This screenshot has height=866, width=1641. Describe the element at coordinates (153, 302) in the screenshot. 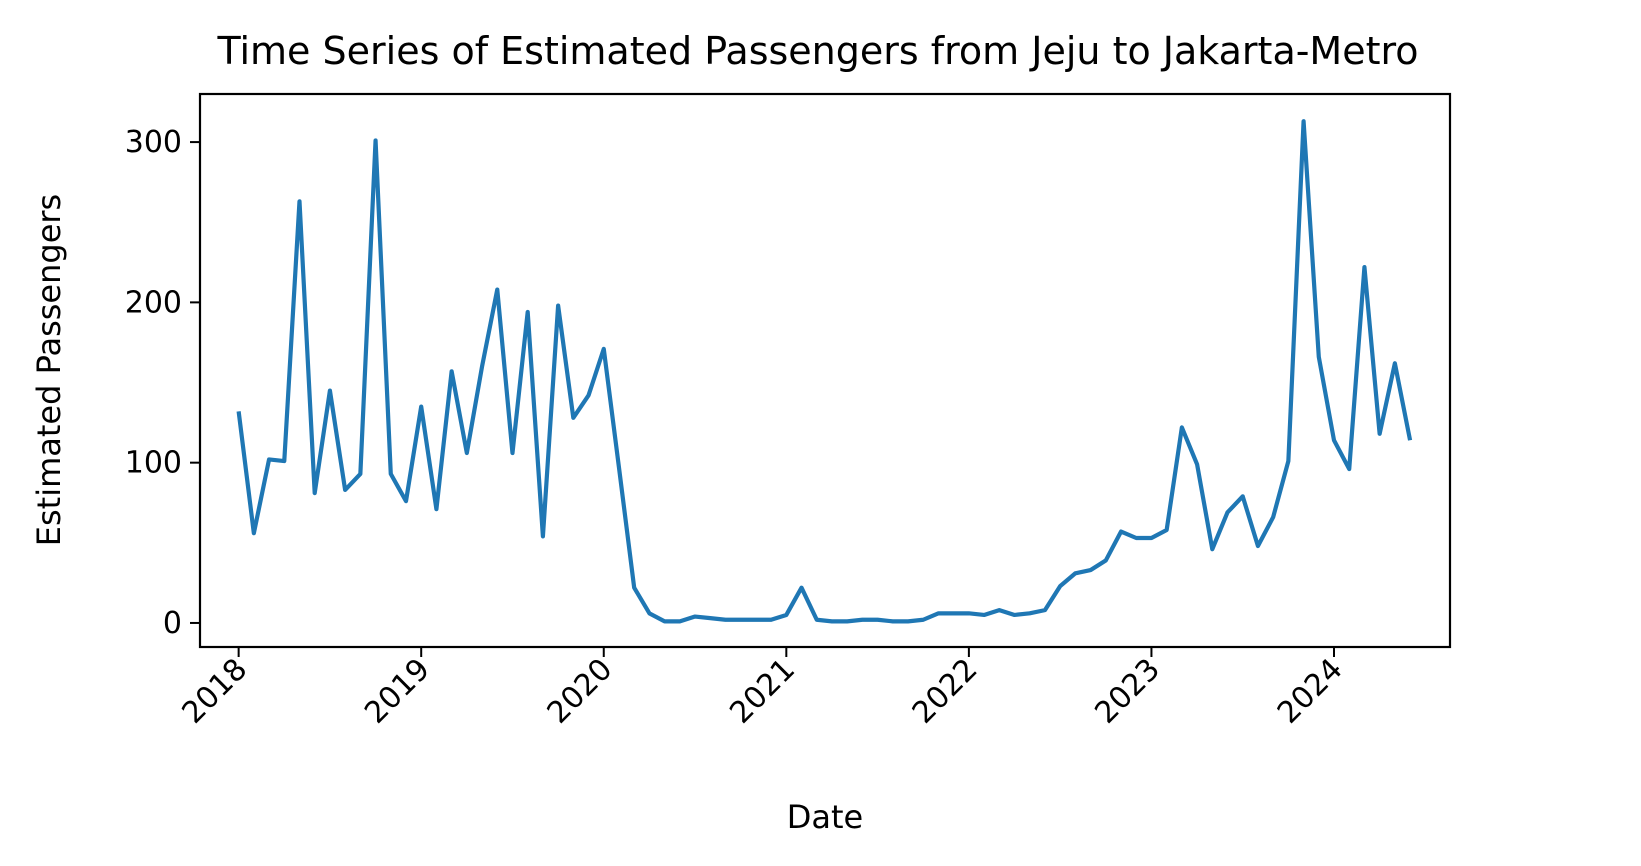

I see `y-tick-label: 200` at that location.